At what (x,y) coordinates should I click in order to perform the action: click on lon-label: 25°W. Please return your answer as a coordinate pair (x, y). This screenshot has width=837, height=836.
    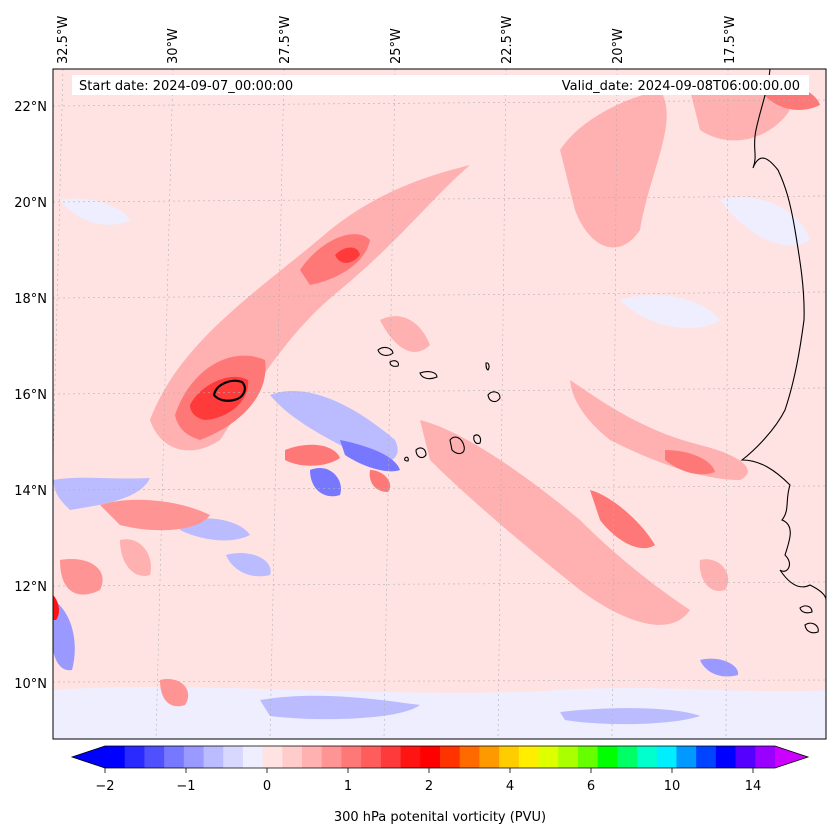
    Looking at the image, I should click on (396, 46).